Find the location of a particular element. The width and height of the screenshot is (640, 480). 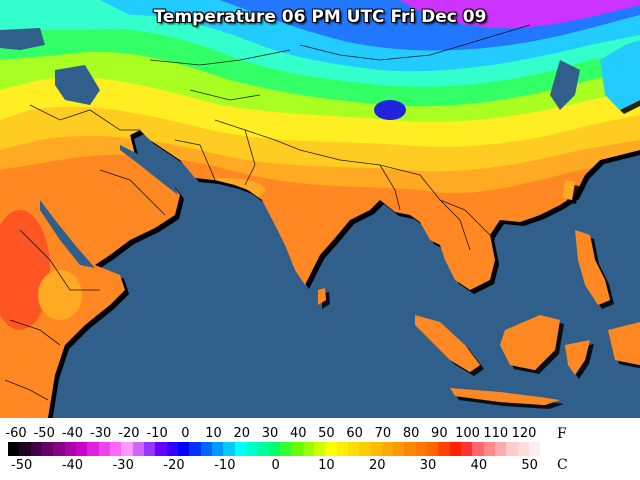

fahrenheit-tick: 50 is located at coordinates (326, 433).